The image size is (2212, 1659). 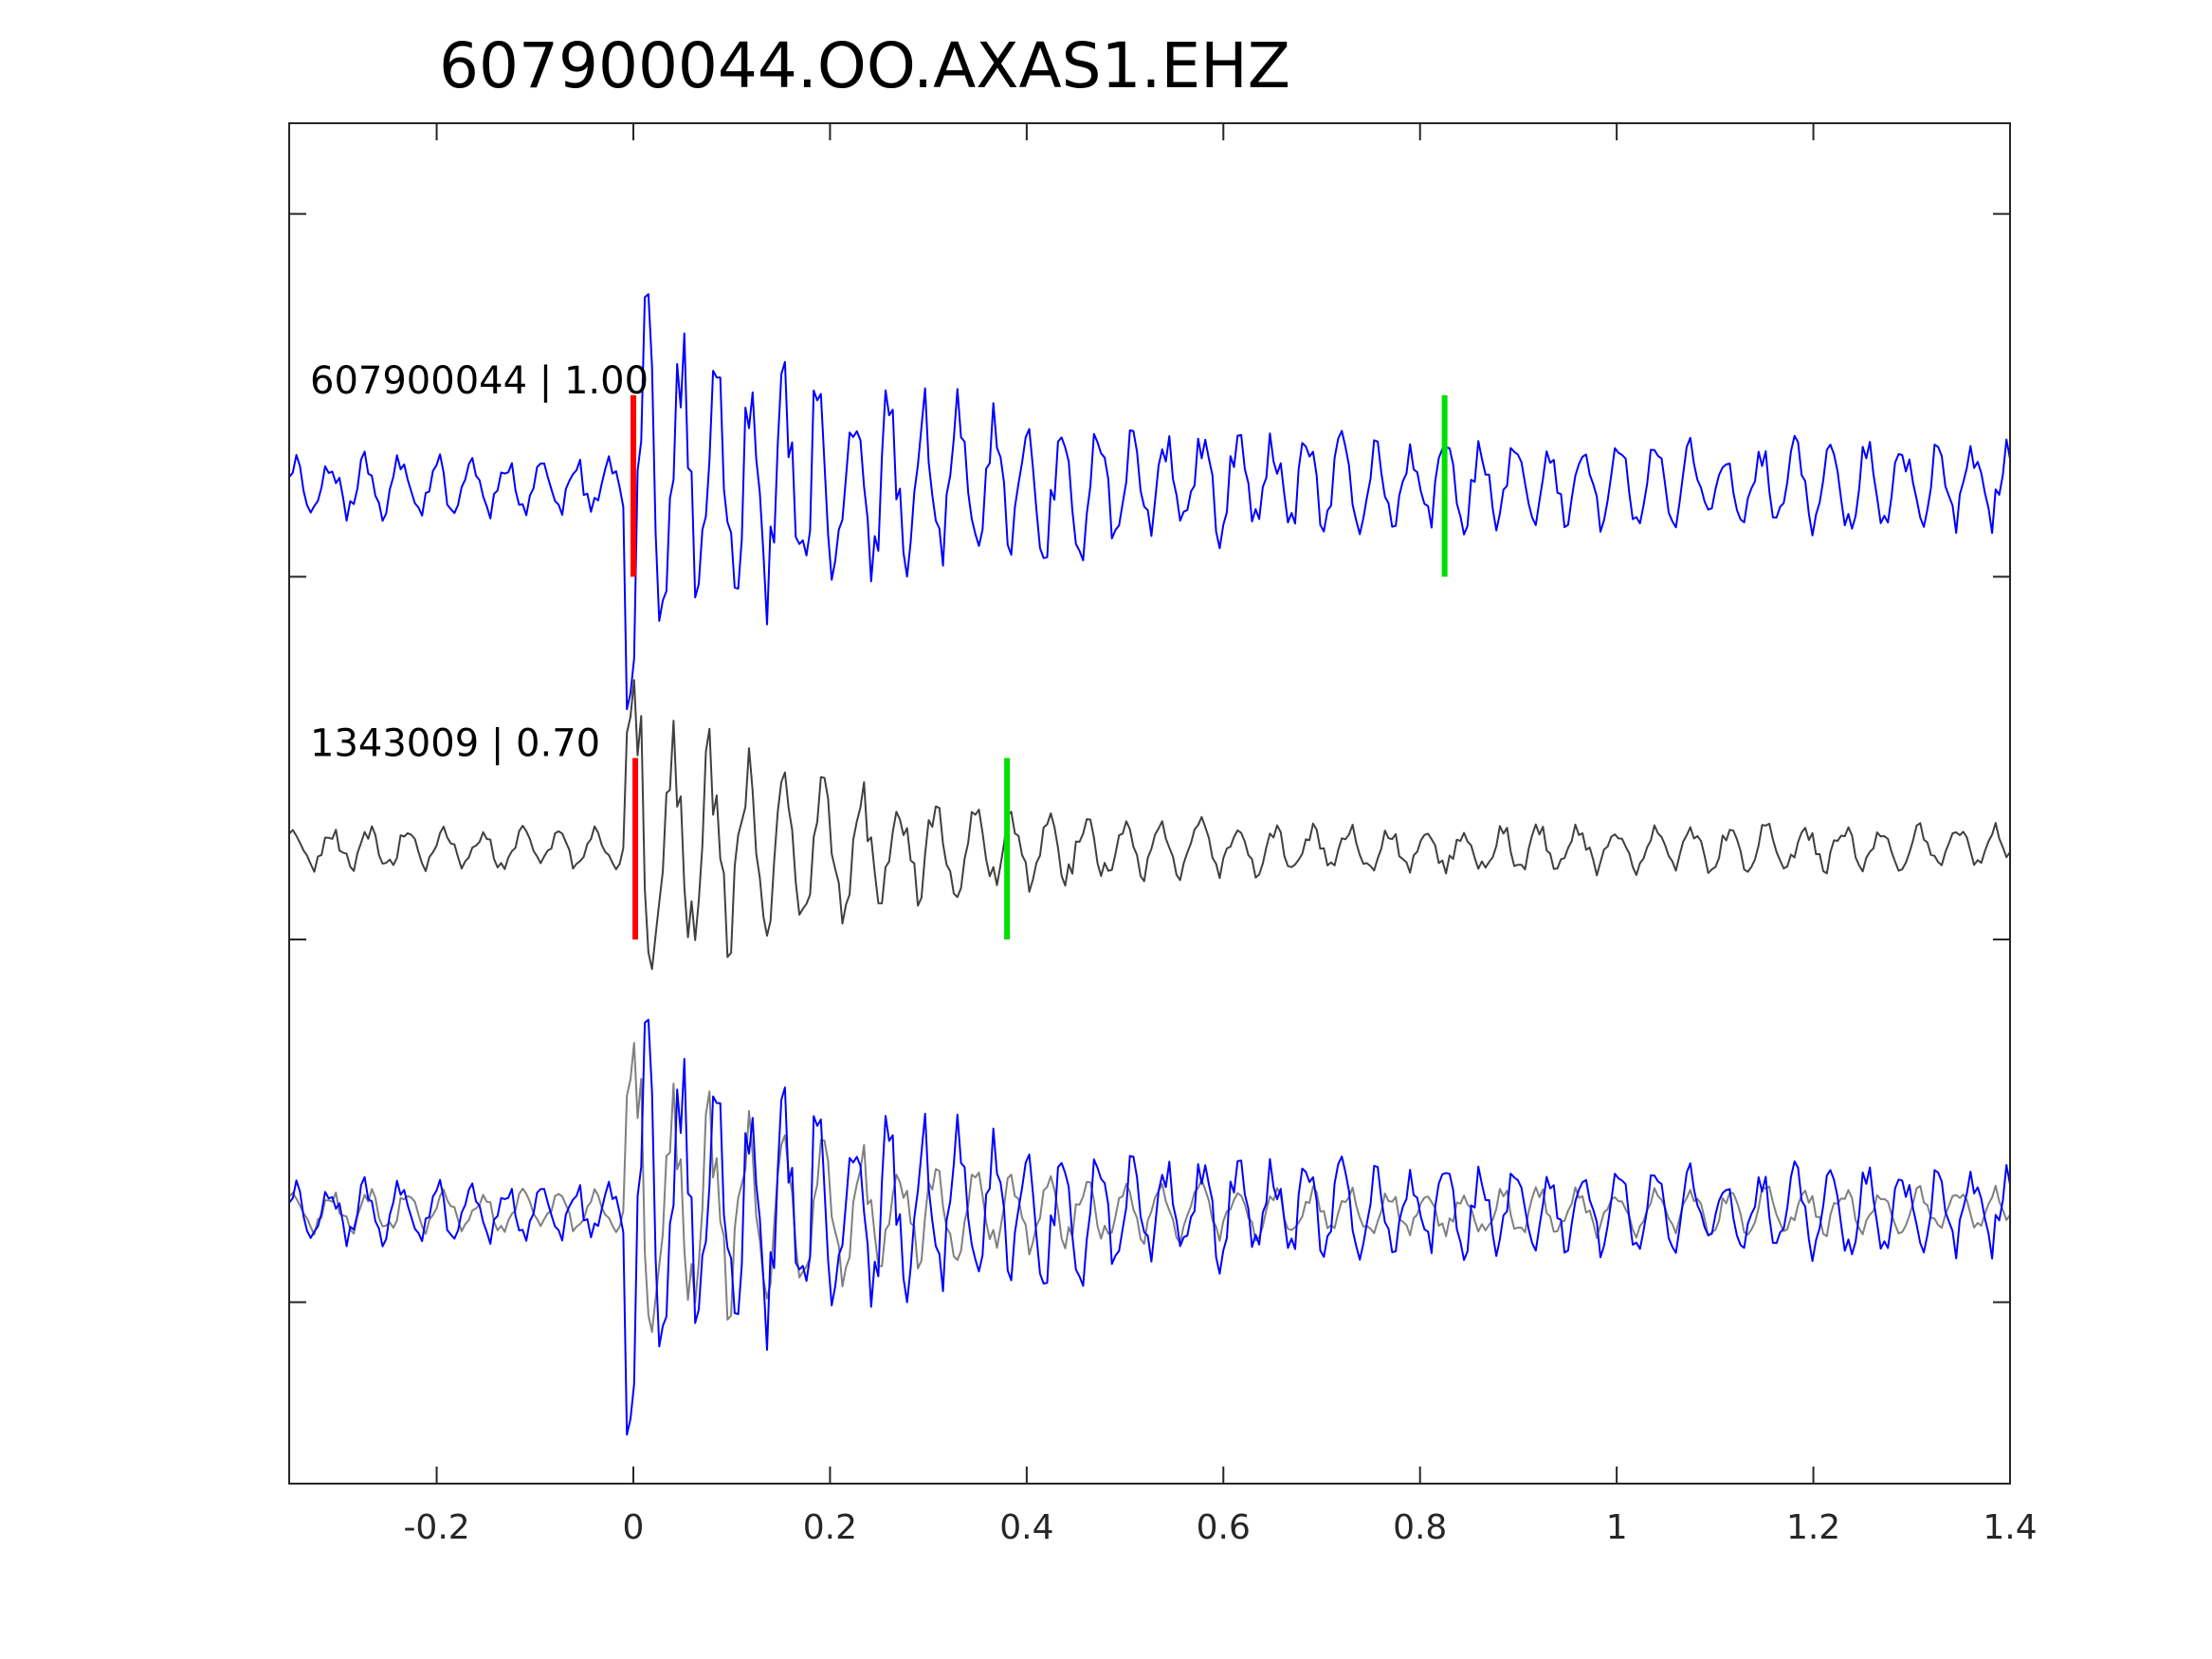 I want to click on trace-label-layer: 607900044 | 1.00 1343009 | 0.70, so click(x=479, y=562).